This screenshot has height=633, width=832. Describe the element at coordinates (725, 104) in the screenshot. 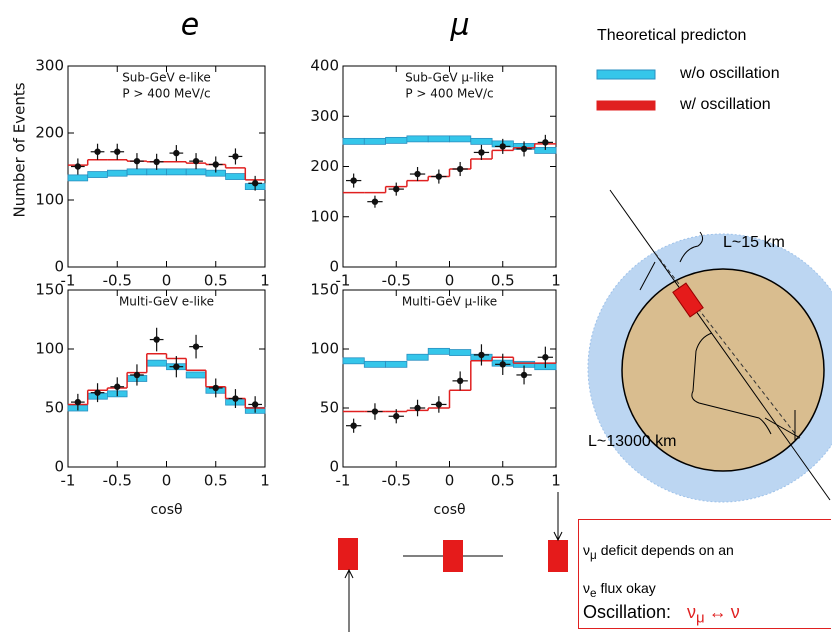

I see `legend-label: w/ oscillation` at that location.